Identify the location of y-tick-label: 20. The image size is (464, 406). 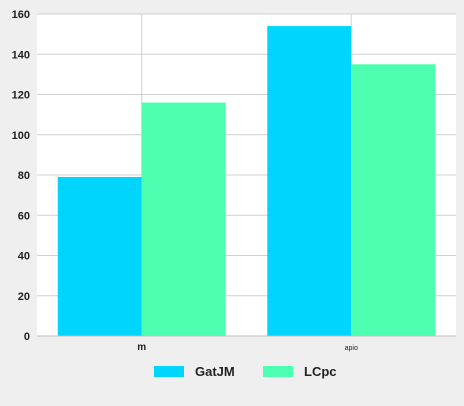
(24, 297).